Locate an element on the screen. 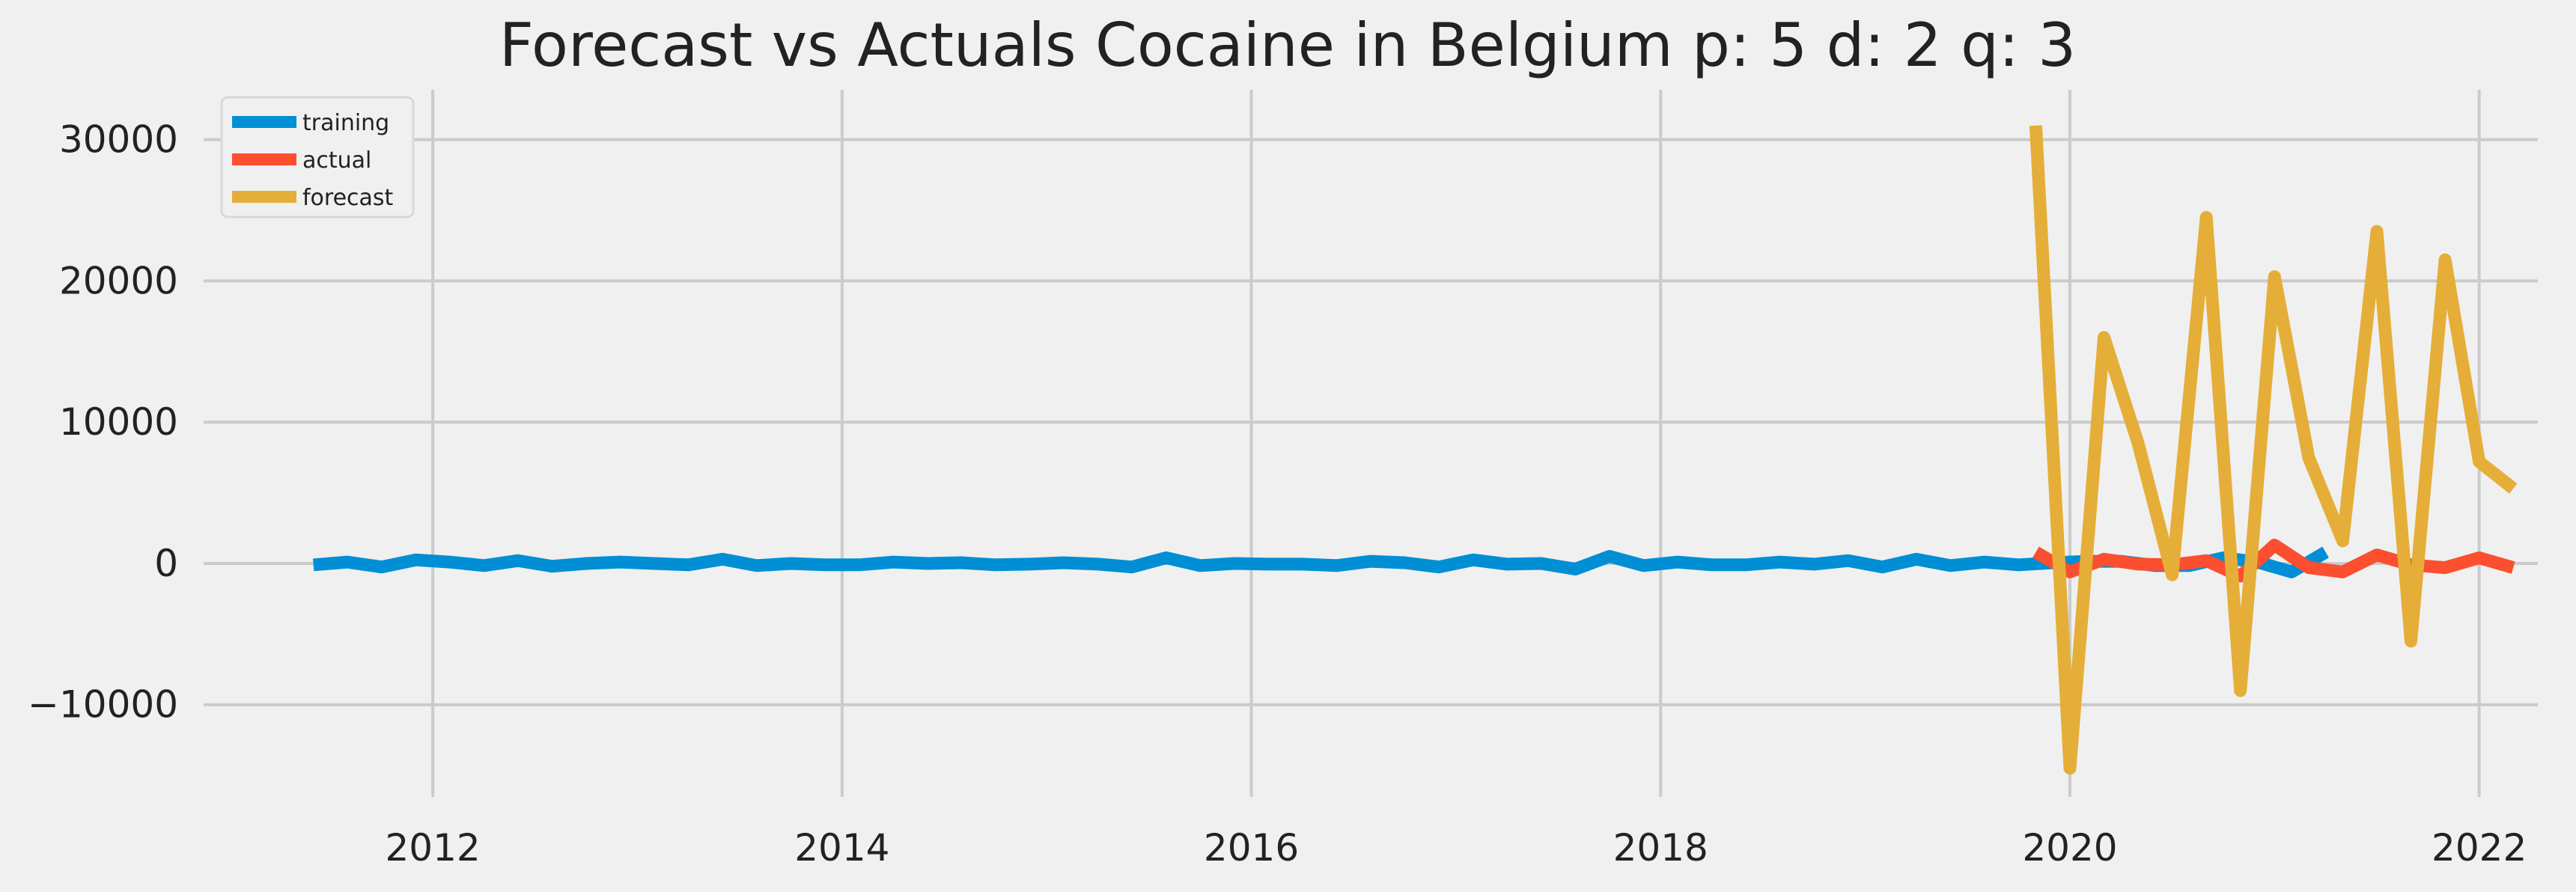 The height and width of the screenshot is (892, 2576). x-tick-label: 2020 is located at coordinates (2069, 848).